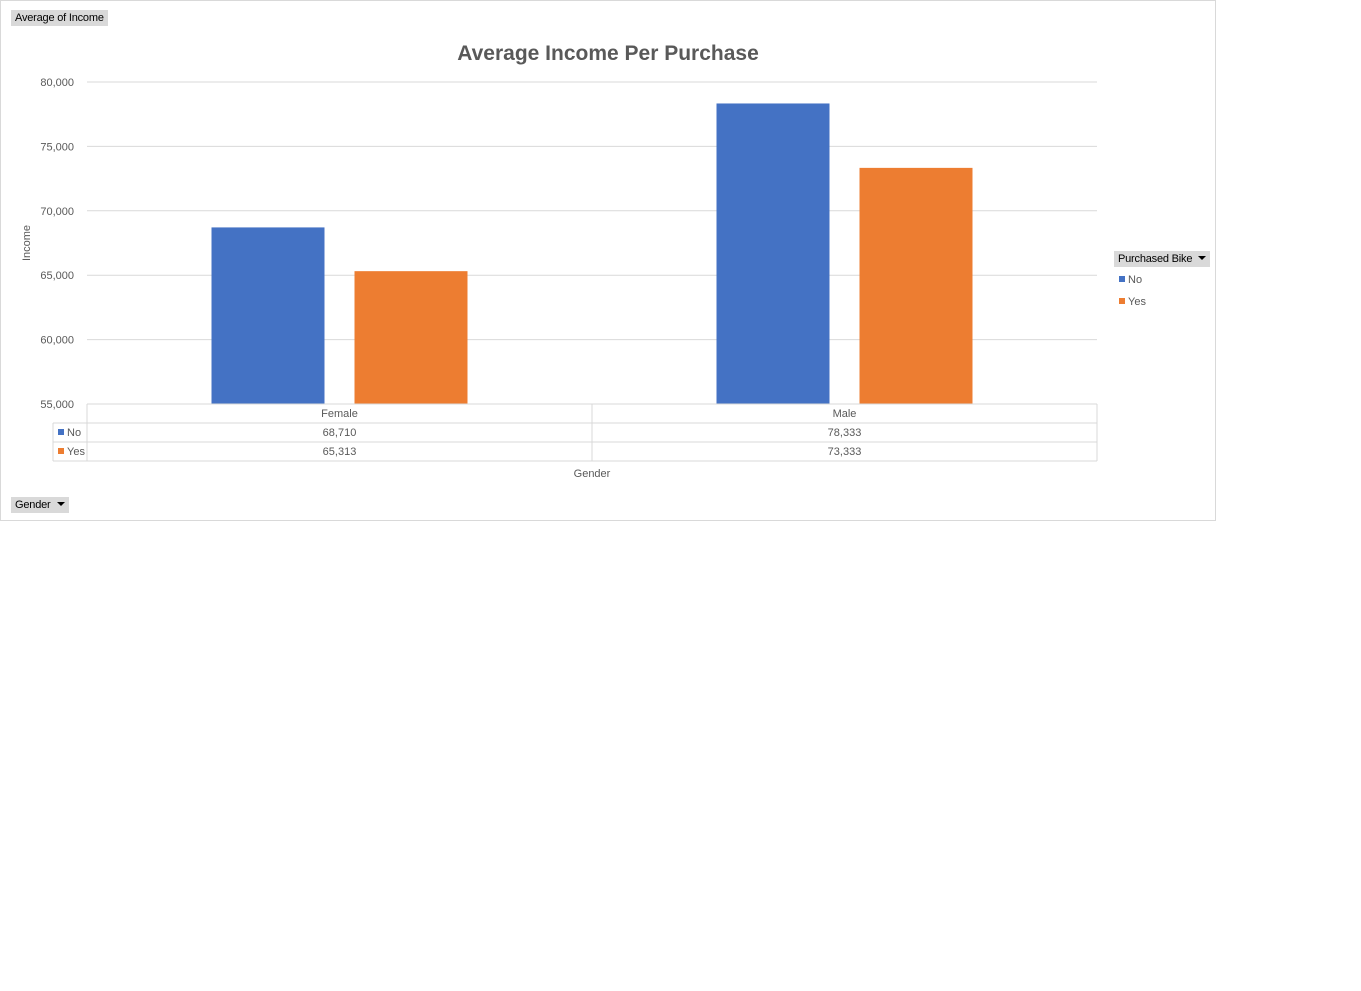  Describe the element at coordinates (57, 212) in the screenshot. I see `y-tick-label: 70,000` at that location.